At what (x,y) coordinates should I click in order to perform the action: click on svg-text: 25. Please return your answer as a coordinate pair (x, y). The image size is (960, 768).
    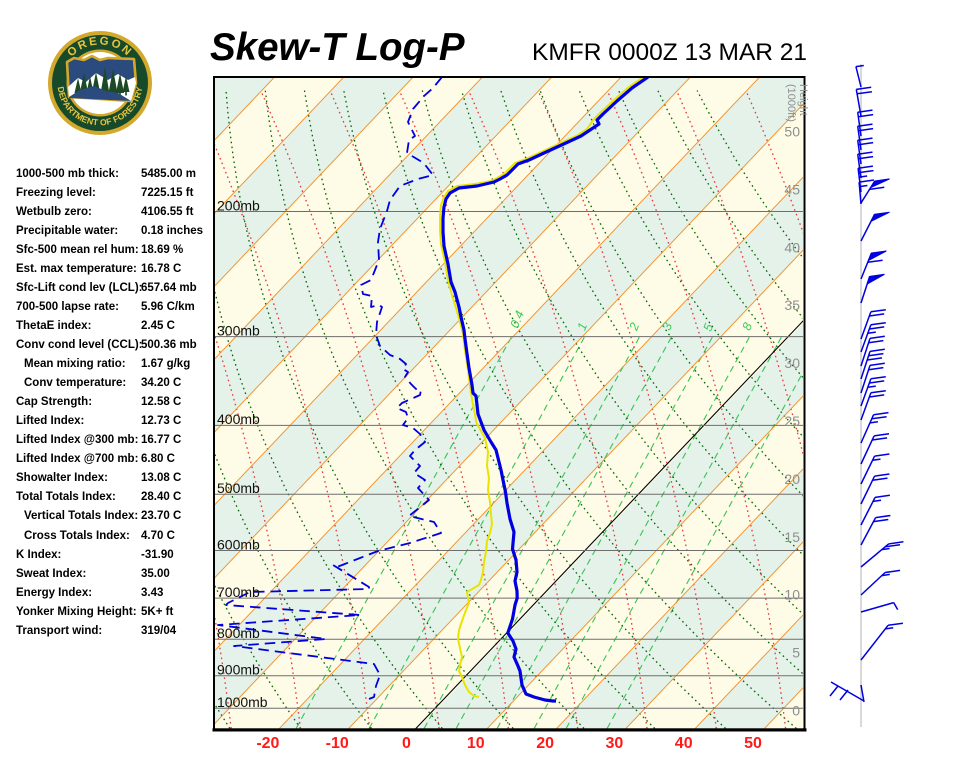
    Looking at the image, I should click on (792, 421).